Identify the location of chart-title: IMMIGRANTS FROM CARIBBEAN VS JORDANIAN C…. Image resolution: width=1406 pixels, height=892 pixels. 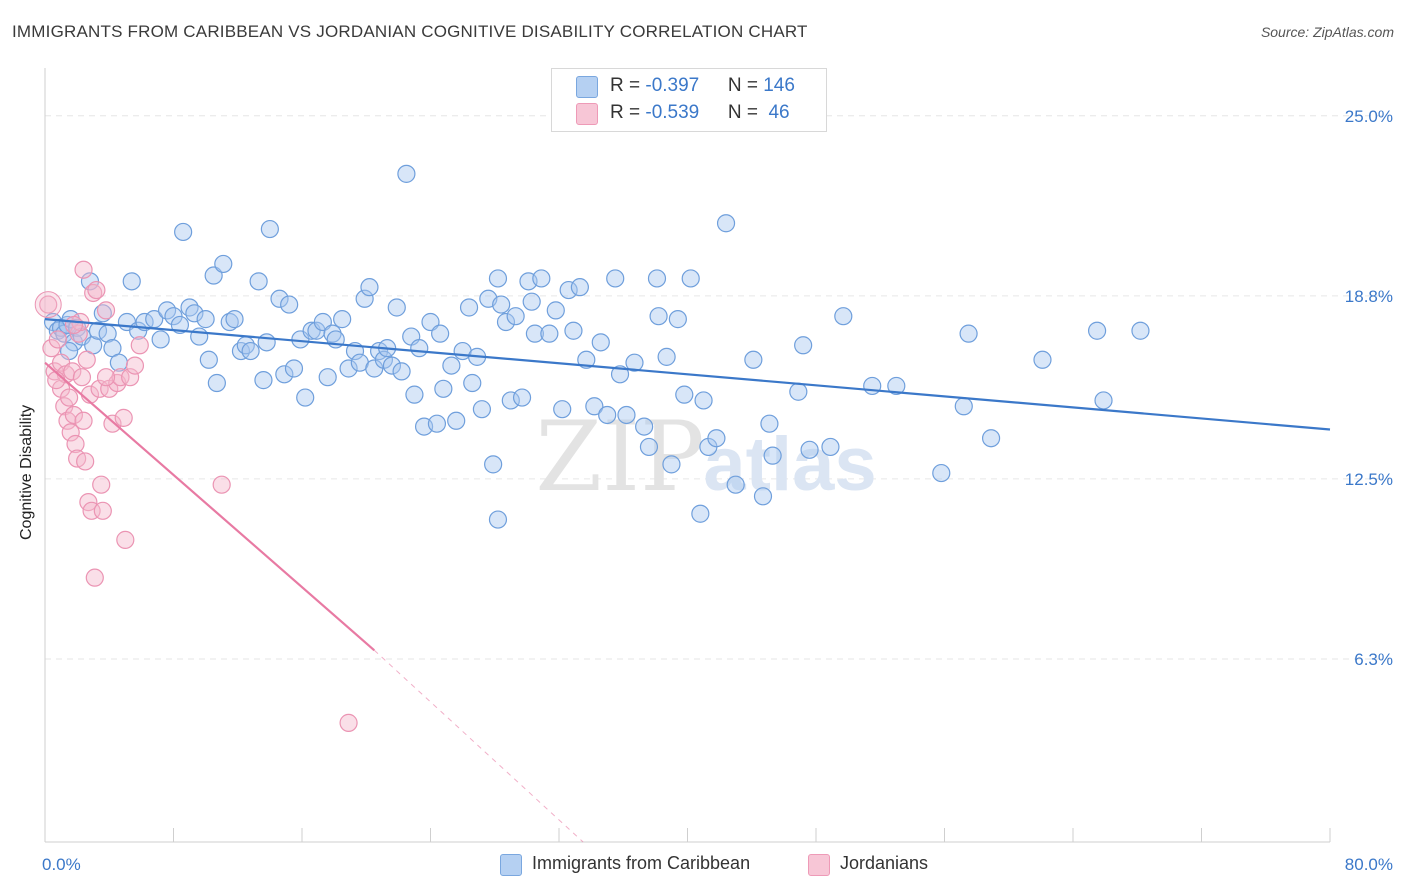
(410, 31).